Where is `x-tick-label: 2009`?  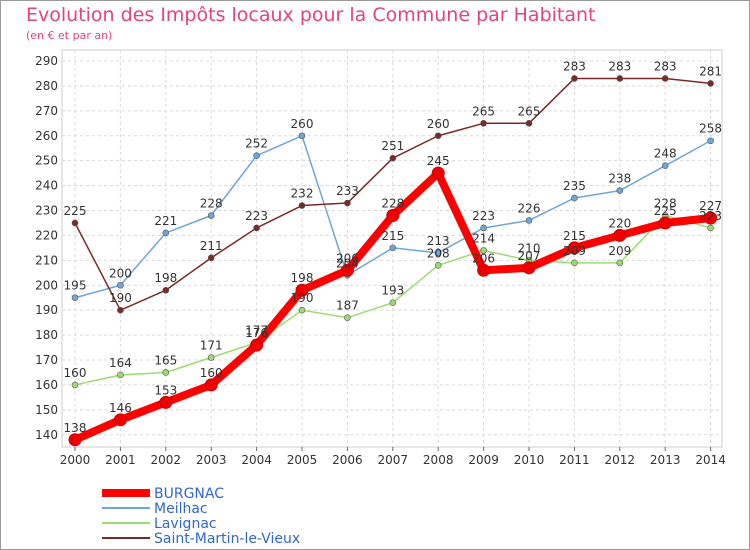 x-tick-label: 2009 is located at coordinates (483, 460).